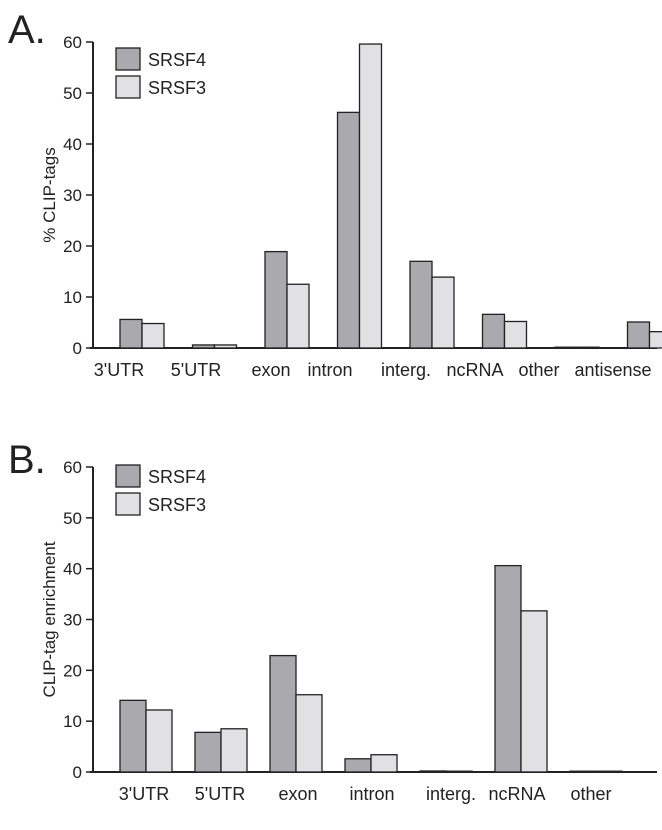  Describe the element at coordinates (49, 619) in the screenshot. I see `y-axis-title: CLIP-tag enrichment` at that location.